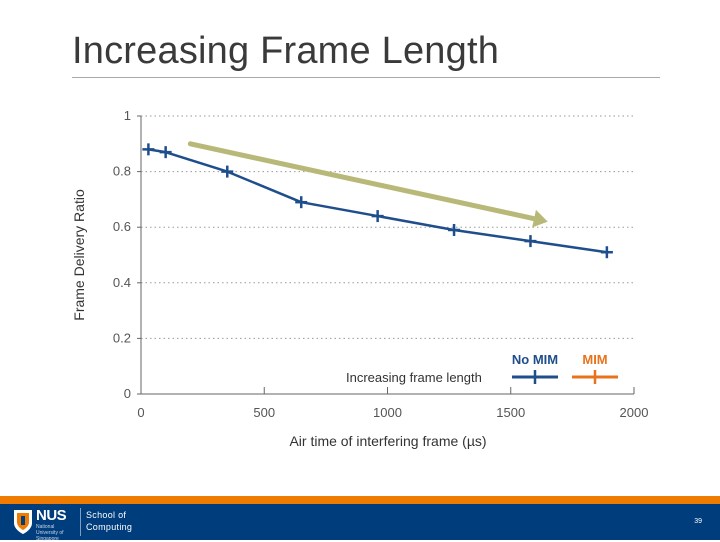 The image size is (720, 542). I want to click on x-tick-label: 1000, so click(387, 412).